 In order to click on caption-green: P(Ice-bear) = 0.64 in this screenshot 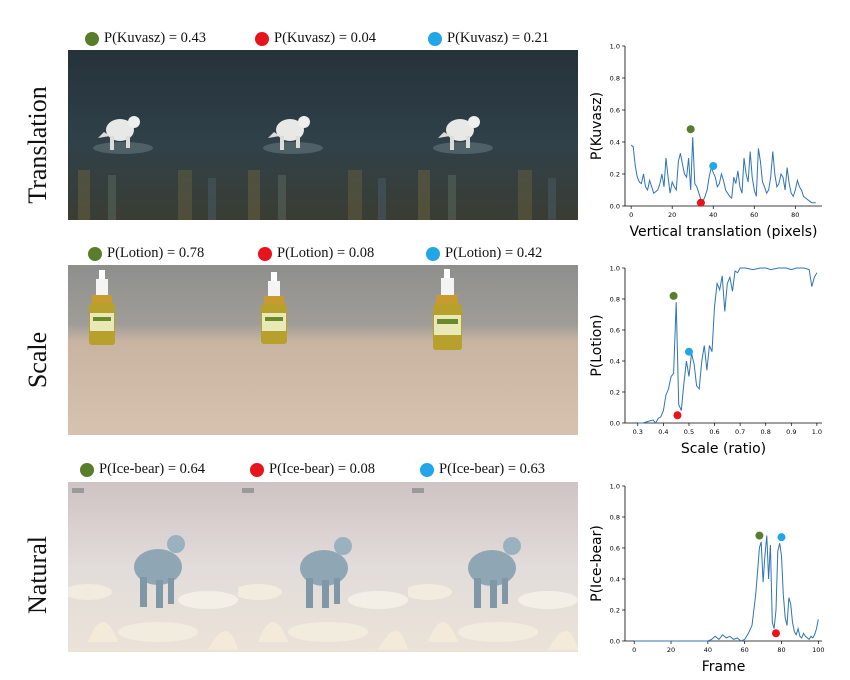, I will do `click(142, 469)`.